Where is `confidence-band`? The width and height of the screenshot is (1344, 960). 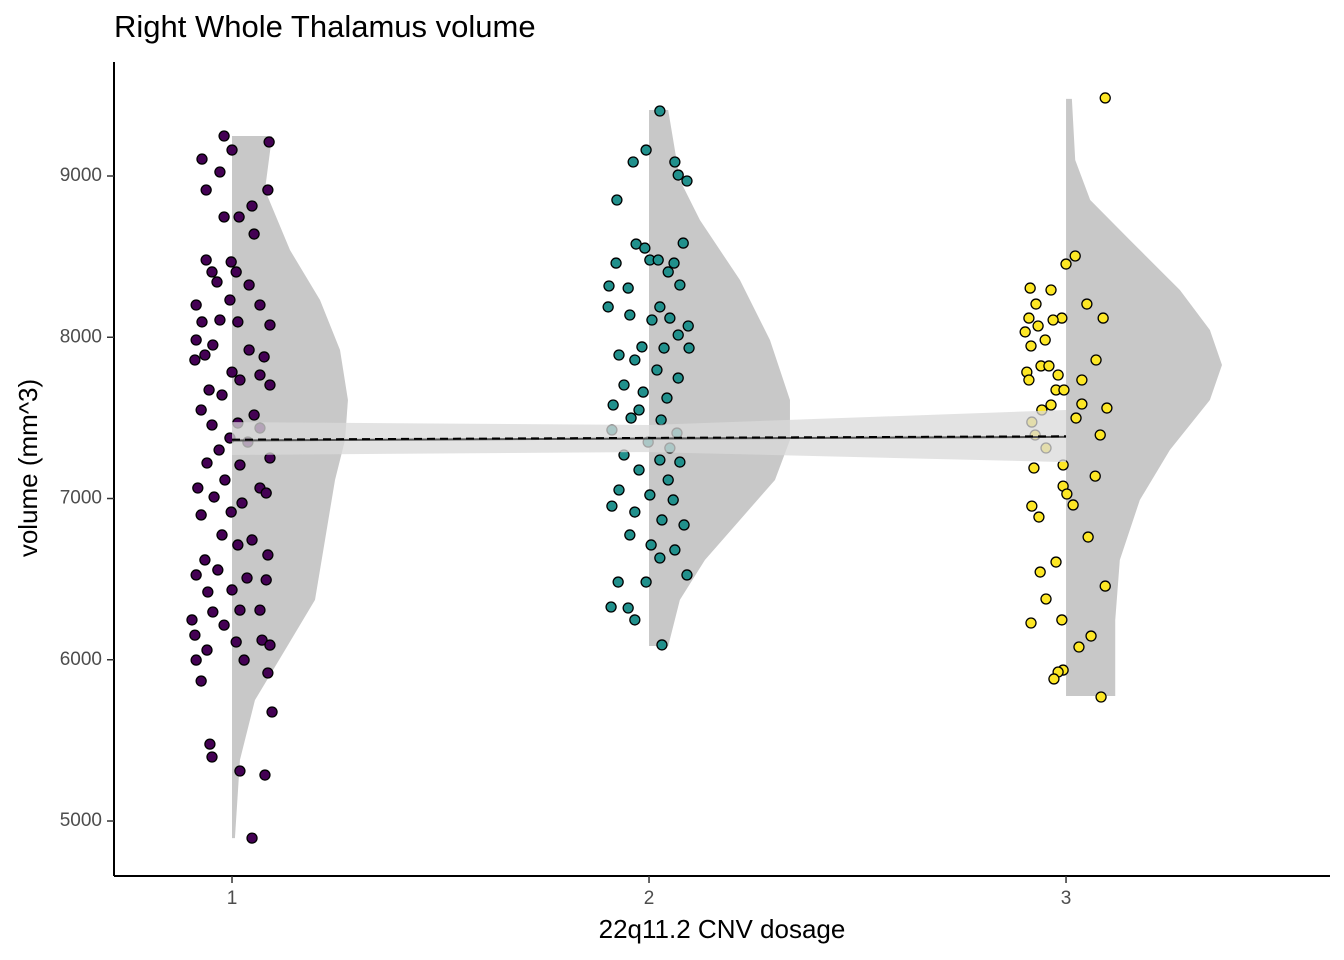
confidence-band is located at coordinates (649, 436).